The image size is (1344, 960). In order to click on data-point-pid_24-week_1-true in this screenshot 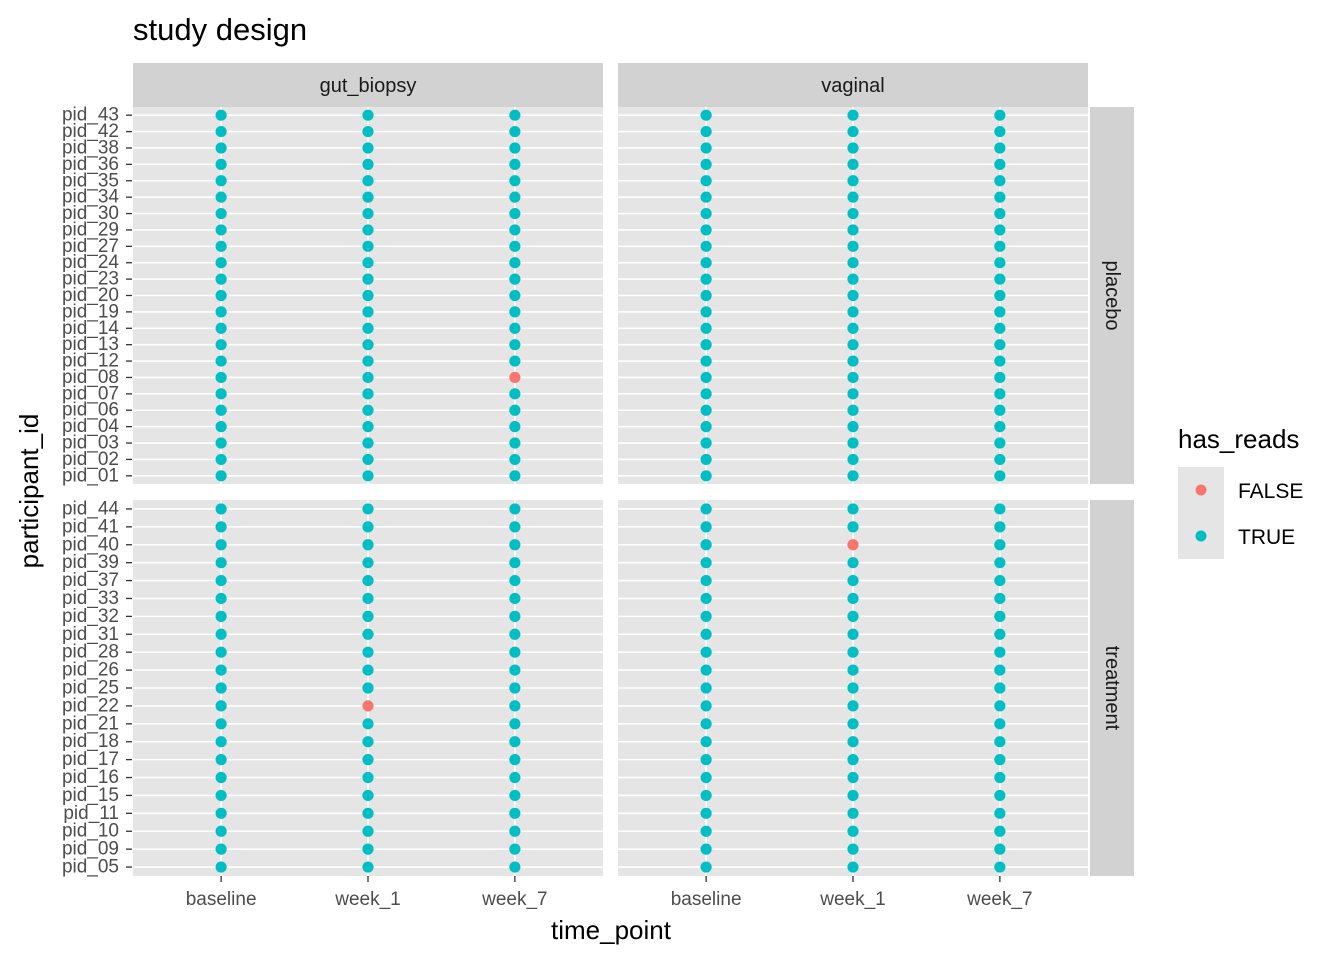, I will do `click(368, 263)`.